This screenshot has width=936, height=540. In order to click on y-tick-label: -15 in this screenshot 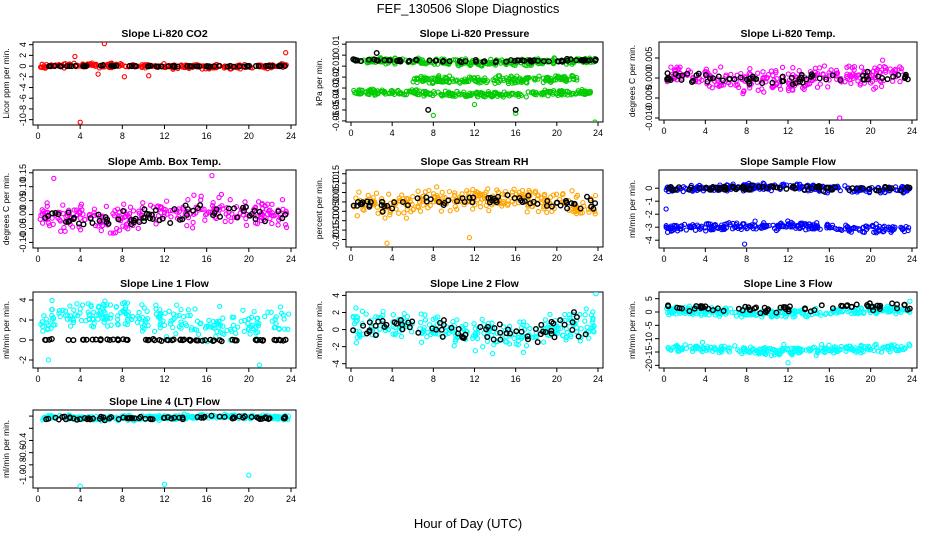, I will do `click(649, 351)`.